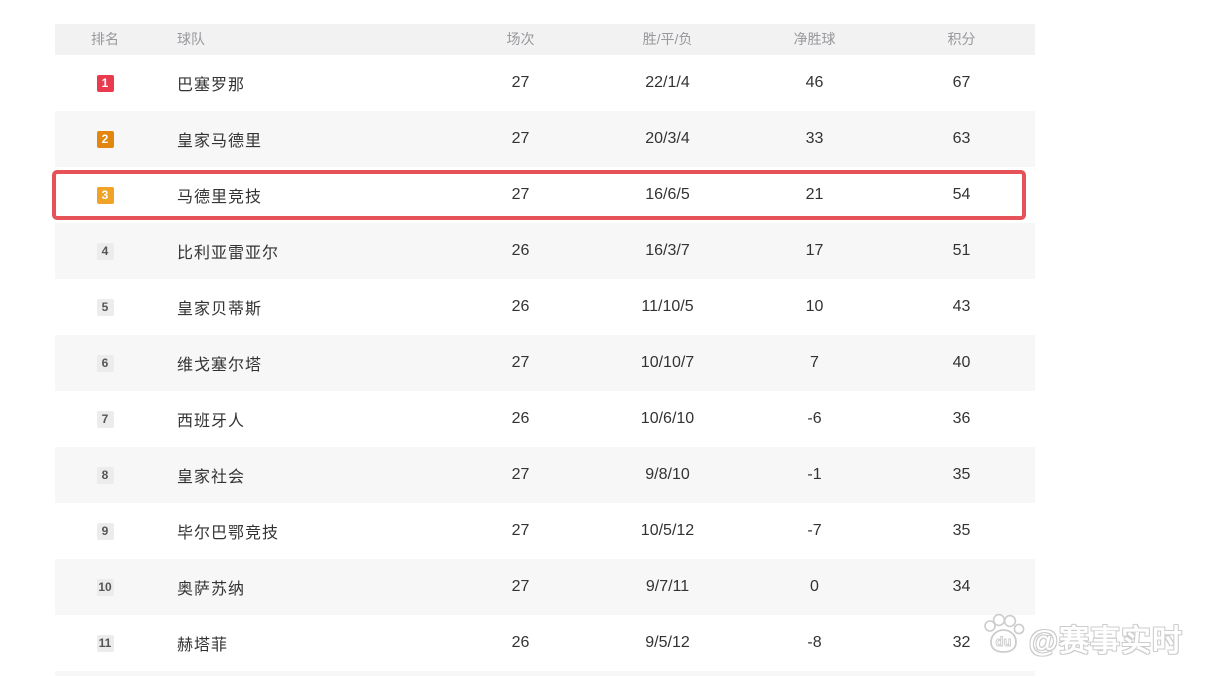 This screenshot has height=677, width=1205. Describe the element at coordinates (211, 589) in the screenshot. I see `team-name: 奥萨苏纳` at that location.